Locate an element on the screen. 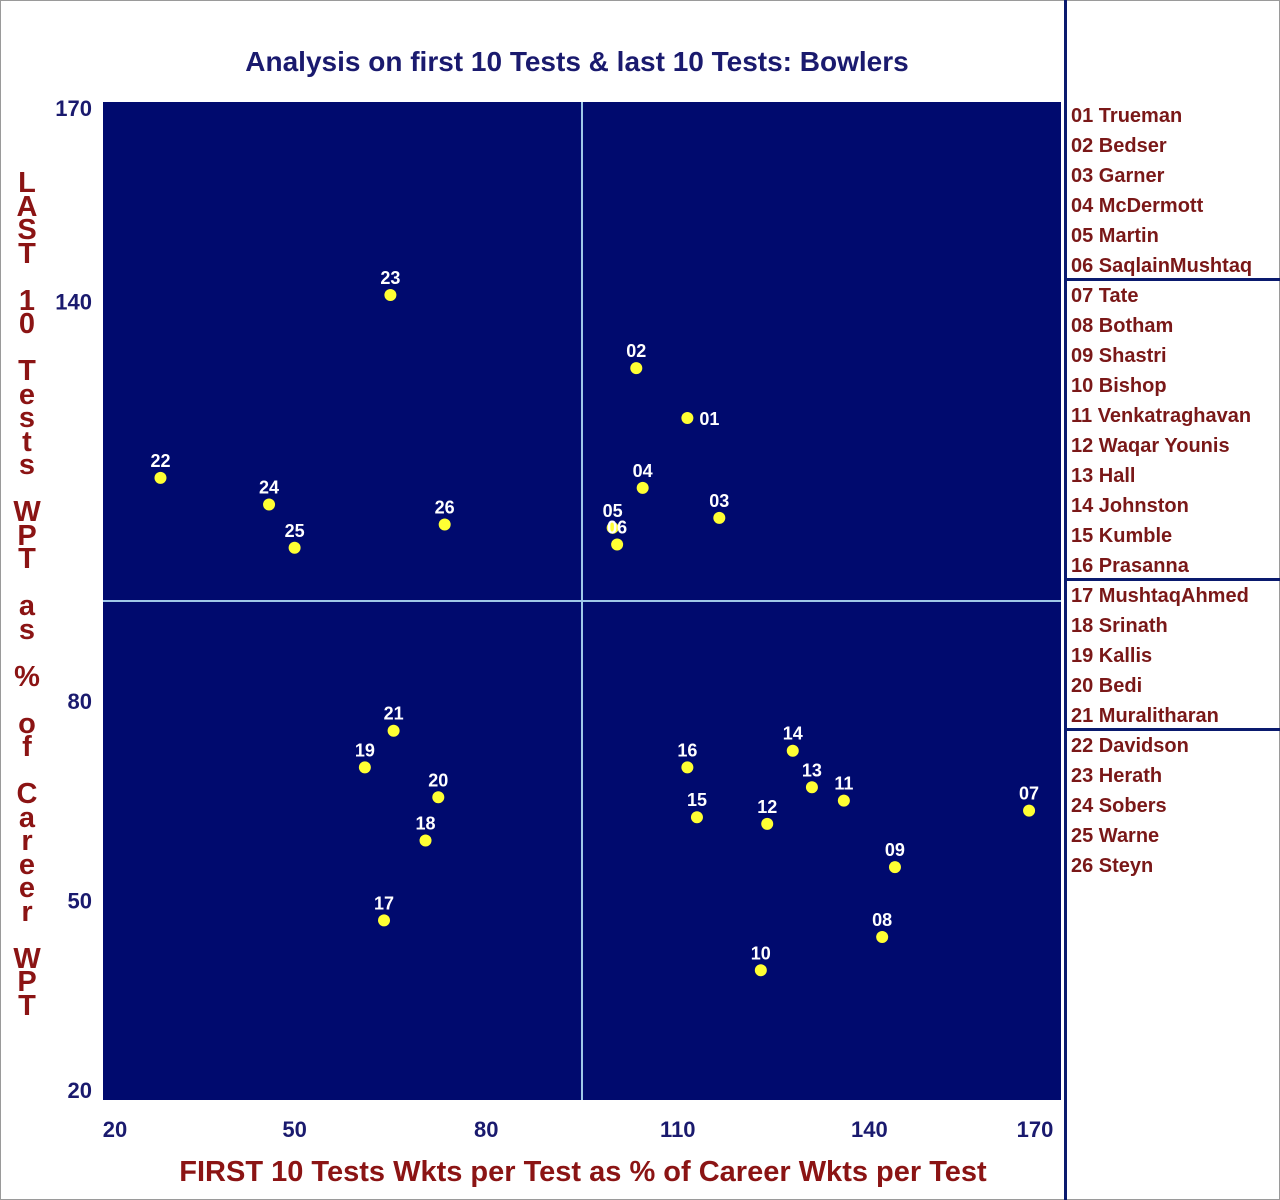 The image size is (1280, 1200). point-label: 18 is located at coordinates (426, 824).